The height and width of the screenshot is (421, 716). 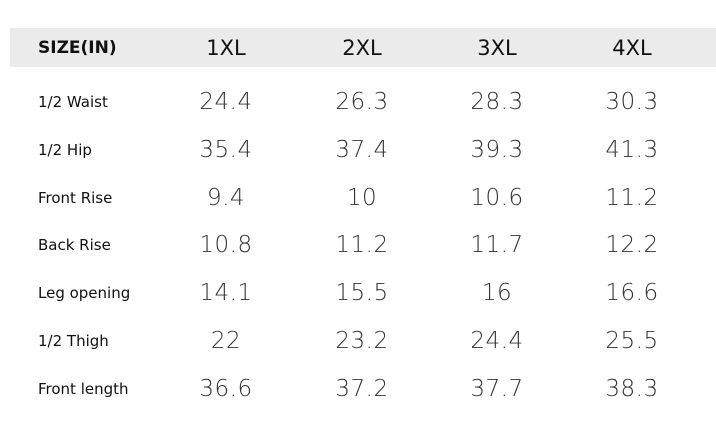 I want to click on cell-value: 35.4, so click(x=226, y=149).